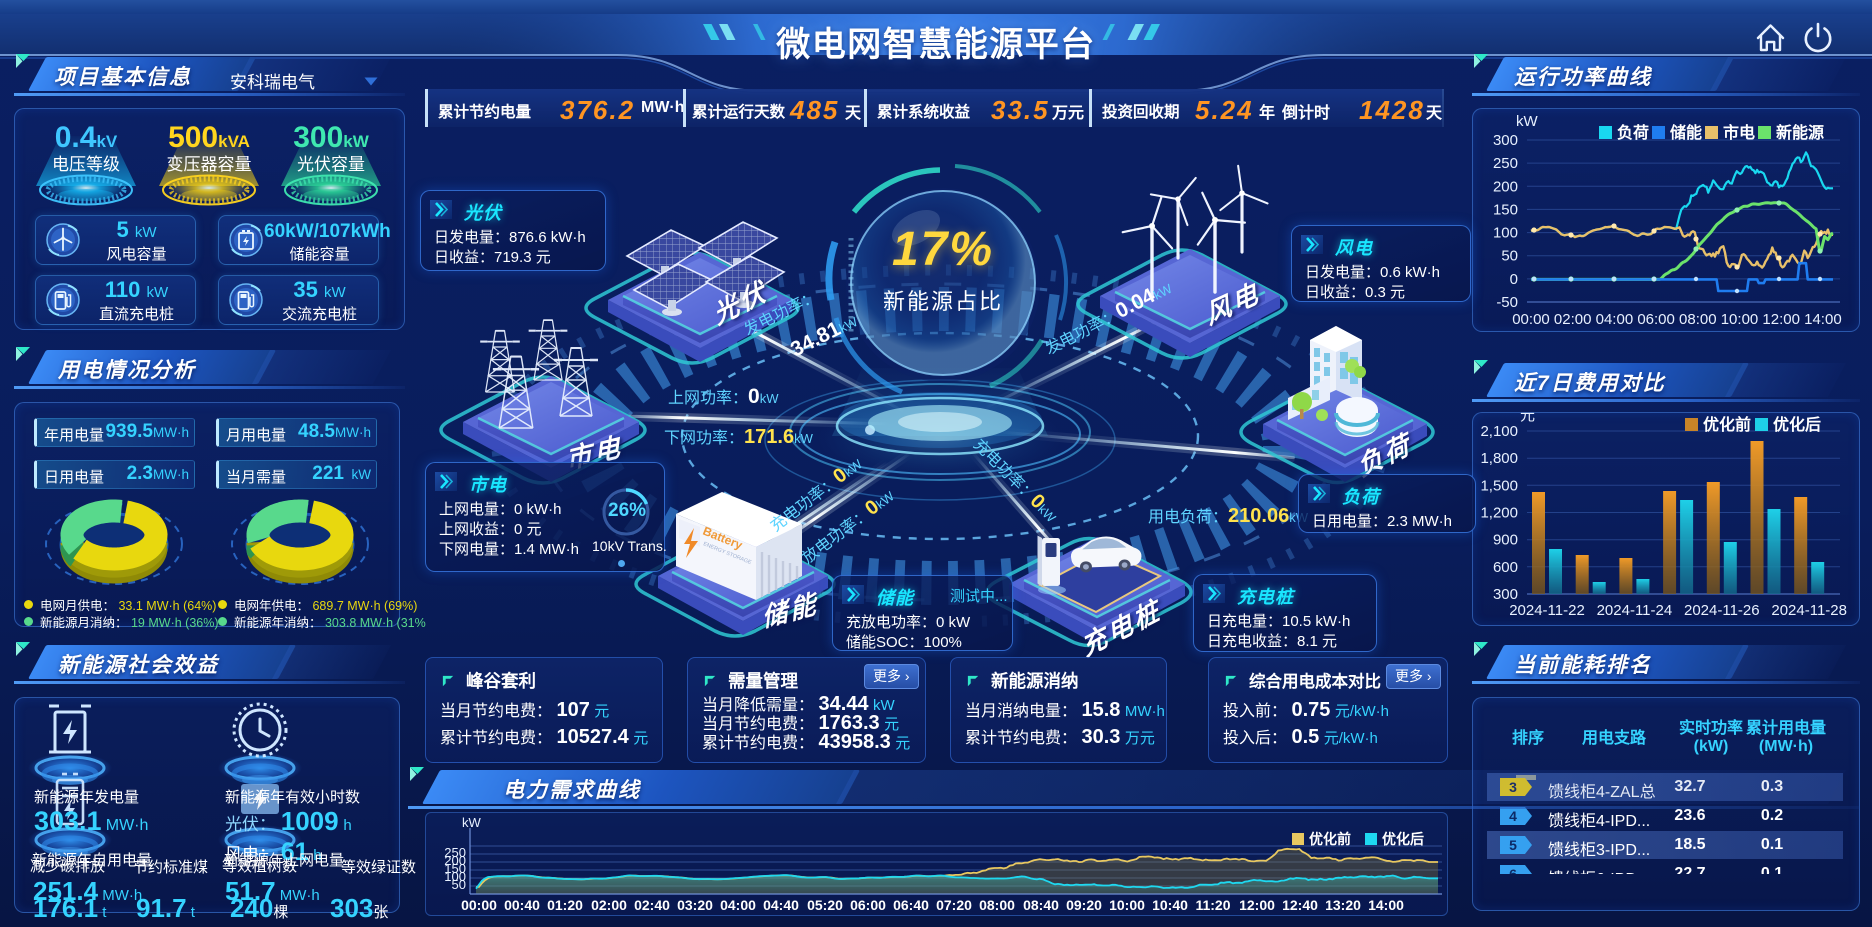  I want to click on svg-text: 4, so click(1513, 816).